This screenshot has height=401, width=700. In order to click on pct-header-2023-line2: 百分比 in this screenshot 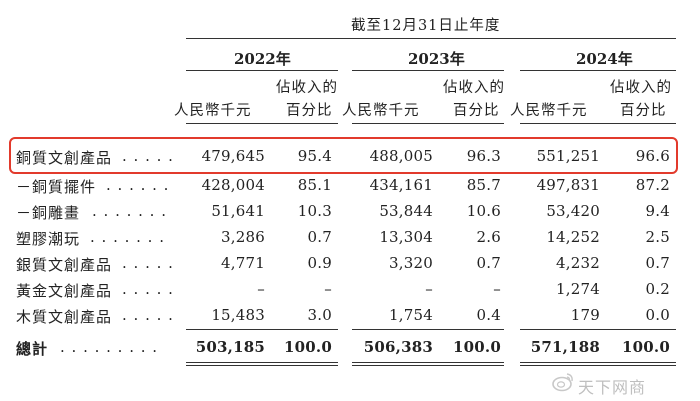, I will do `click(476, 111)`.